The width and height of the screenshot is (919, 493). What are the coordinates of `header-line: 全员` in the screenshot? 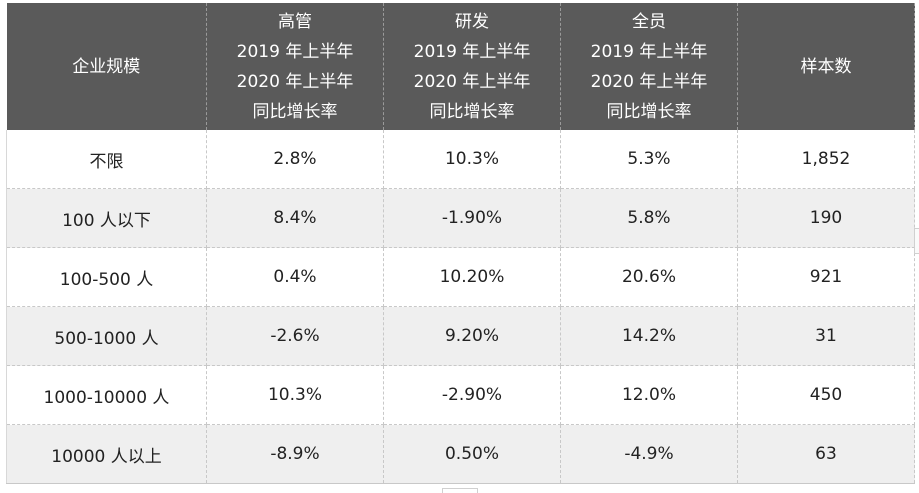 It's located at (649, 21).